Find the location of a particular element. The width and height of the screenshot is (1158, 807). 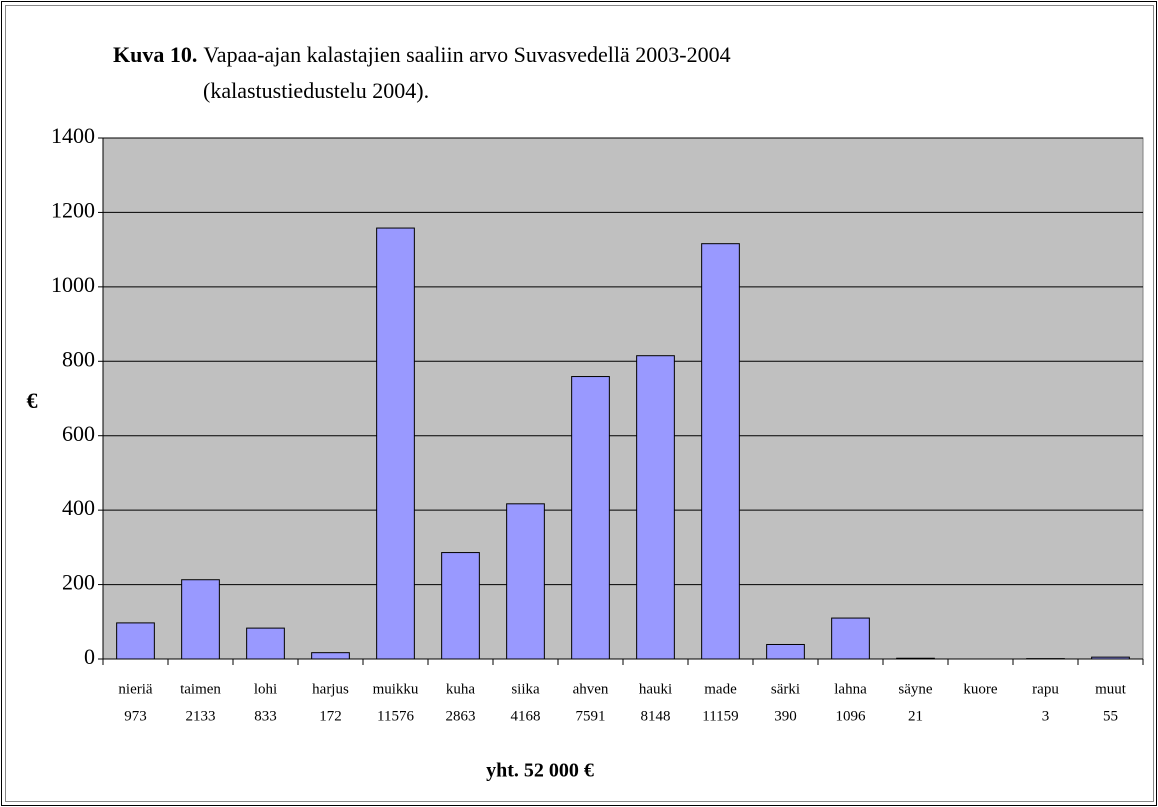

x-tick-sublabel: 11576 is located at coordinates (395, 716).